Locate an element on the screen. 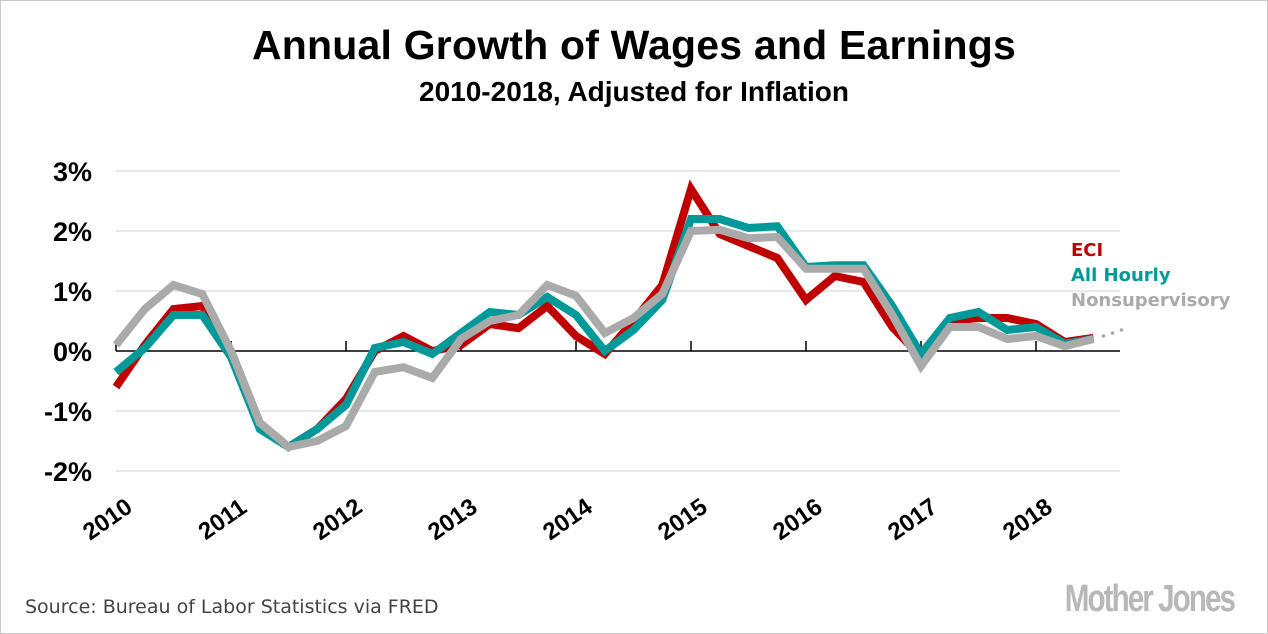 The width and height of the screenshot is (1268, 634). x-tick-label: 2017 is located at coordinates (912, 519).